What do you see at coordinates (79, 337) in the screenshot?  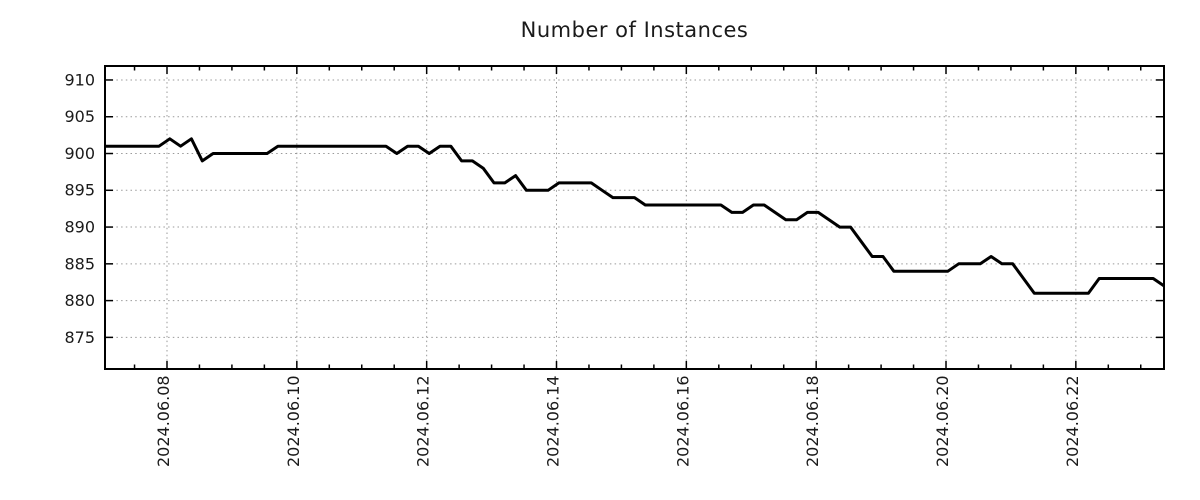 I see `y-tick-label: 875` at bounding box center [79, 337].